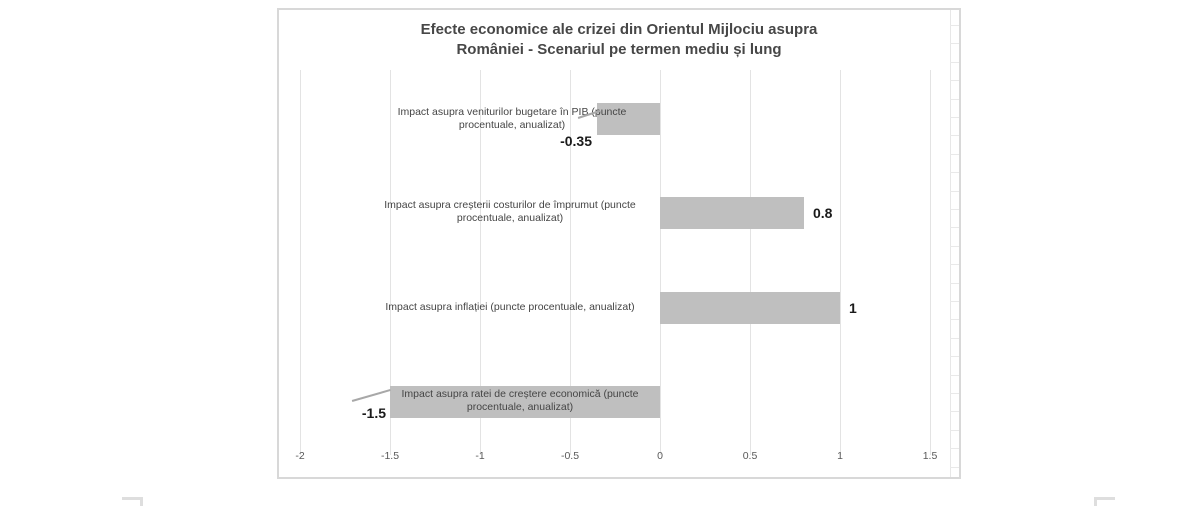  Describe the element at coordinates (373, 413) in the screenshot. I see `value-label: -1.5` at that location.